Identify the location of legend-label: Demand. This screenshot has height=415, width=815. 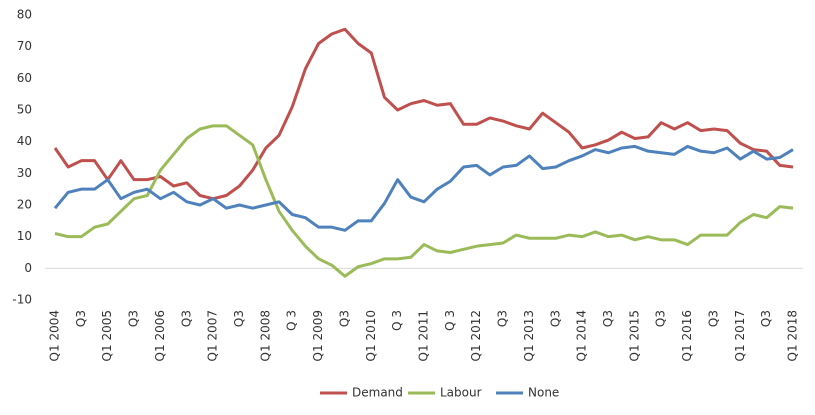
(377, 393).